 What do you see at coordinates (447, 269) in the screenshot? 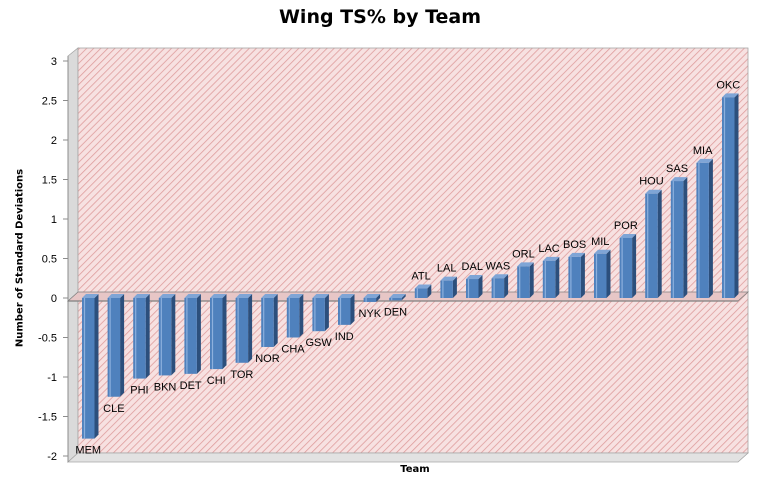
I see `category-label: LAL` at bounding box center [447, 269].